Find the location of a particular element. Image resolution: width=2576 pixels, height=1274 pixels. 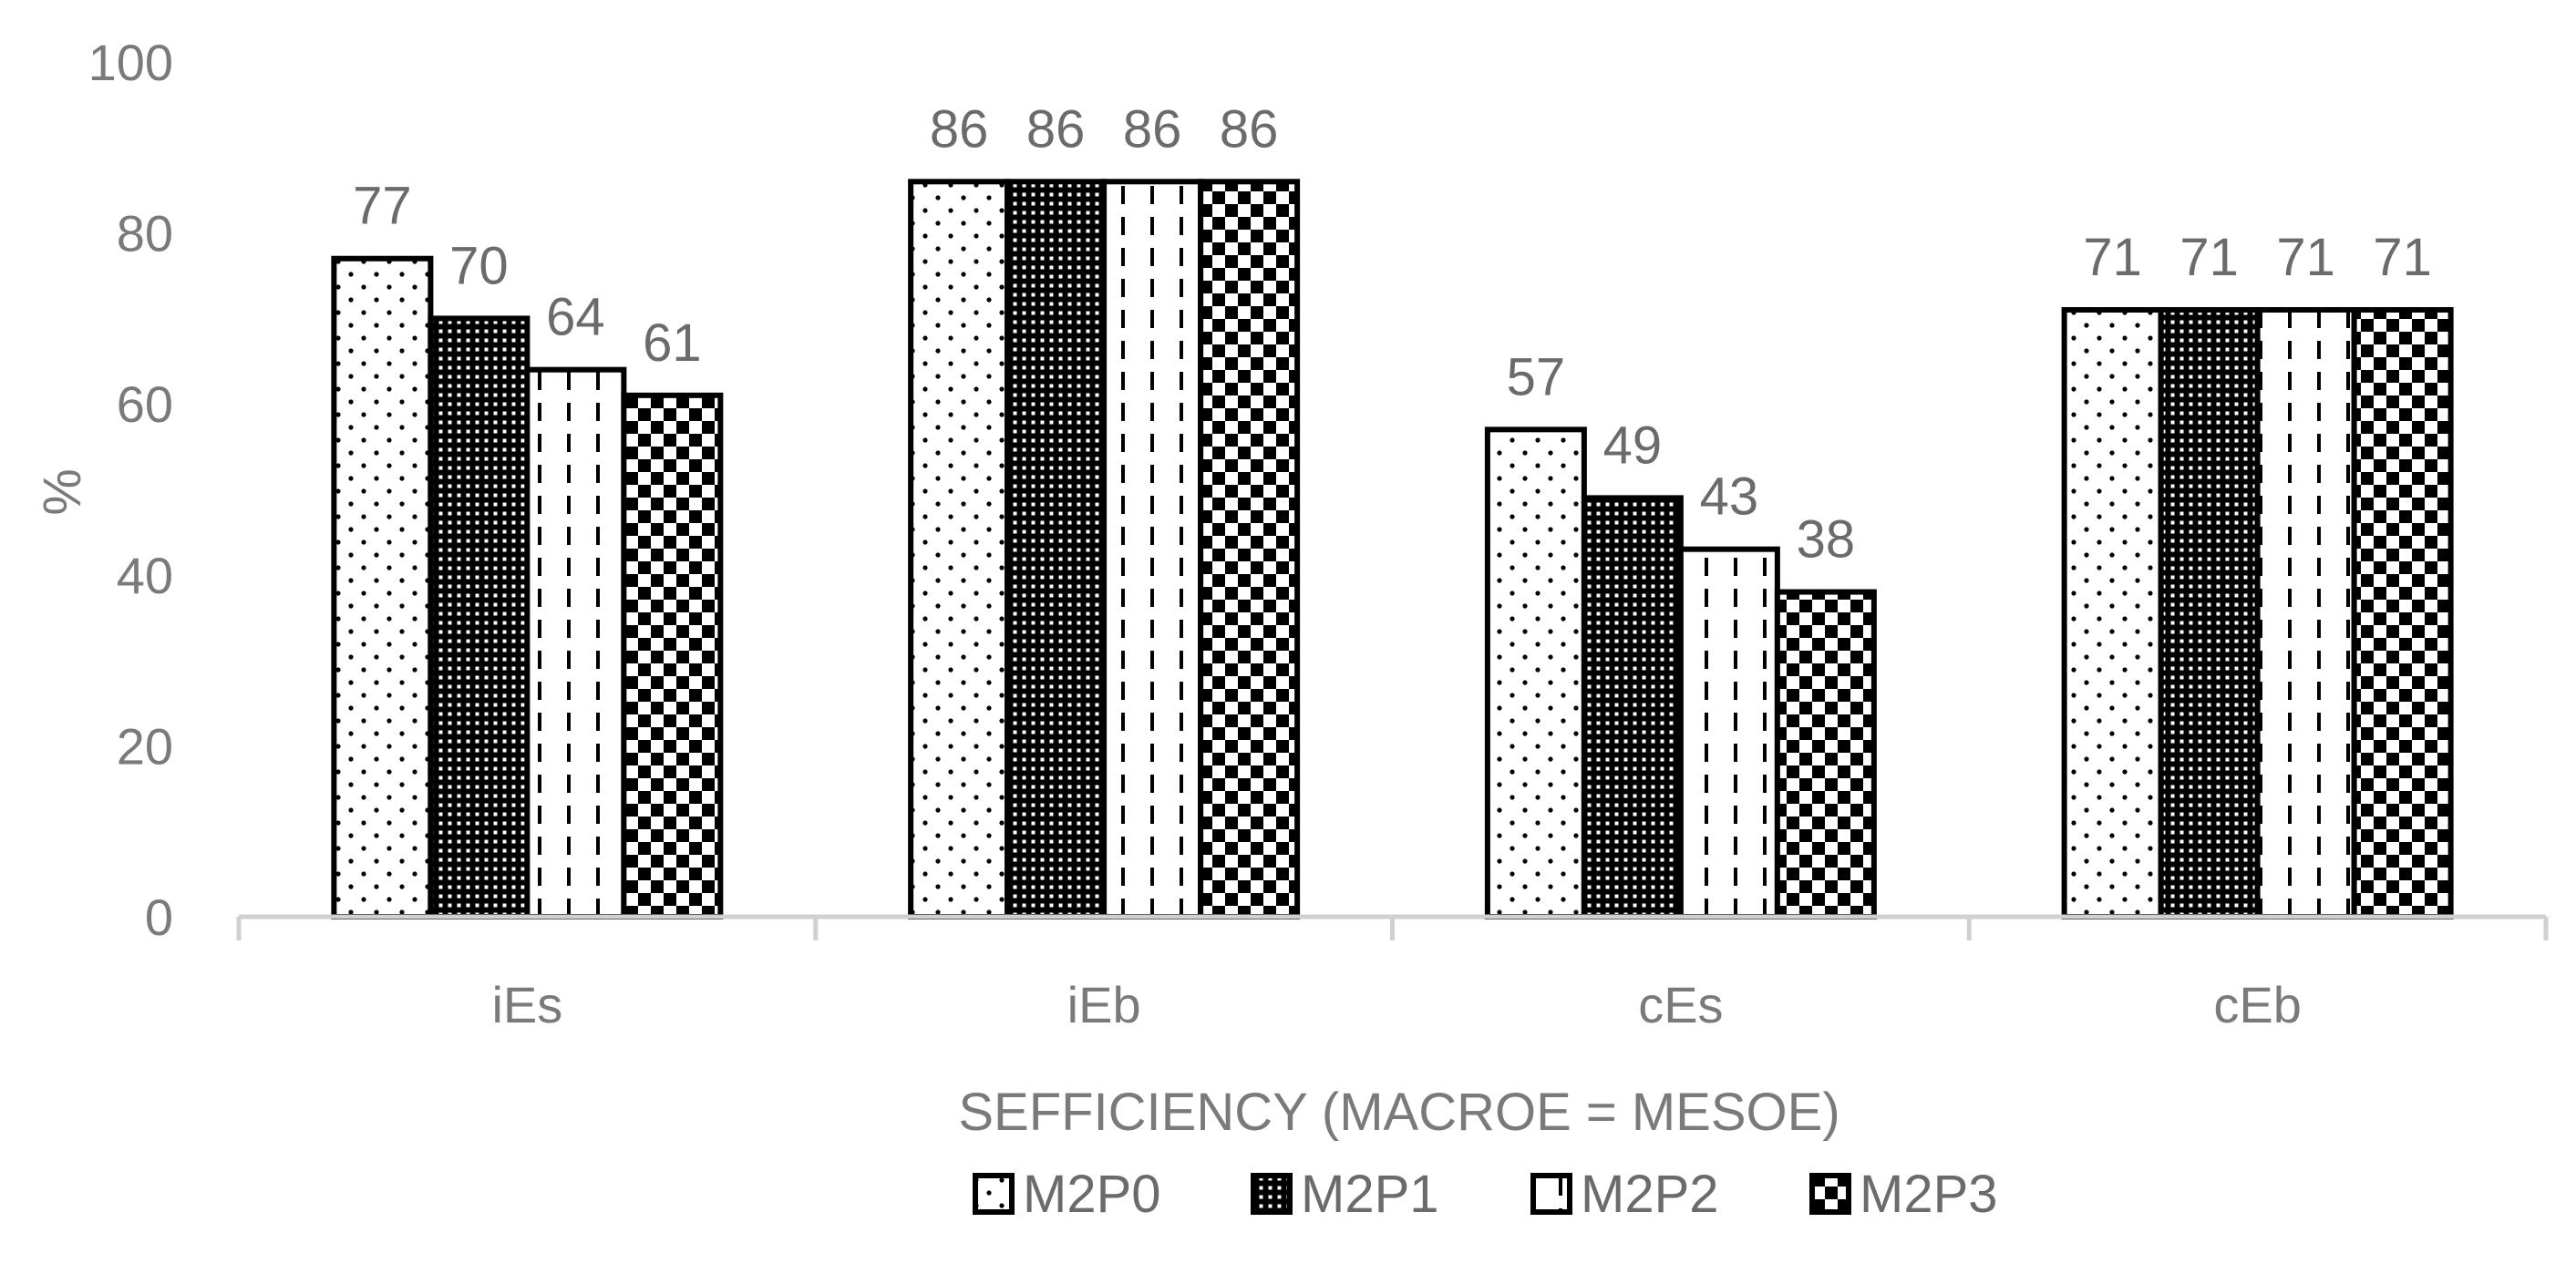

data-label: 64 is located at coordinates (575, 317).